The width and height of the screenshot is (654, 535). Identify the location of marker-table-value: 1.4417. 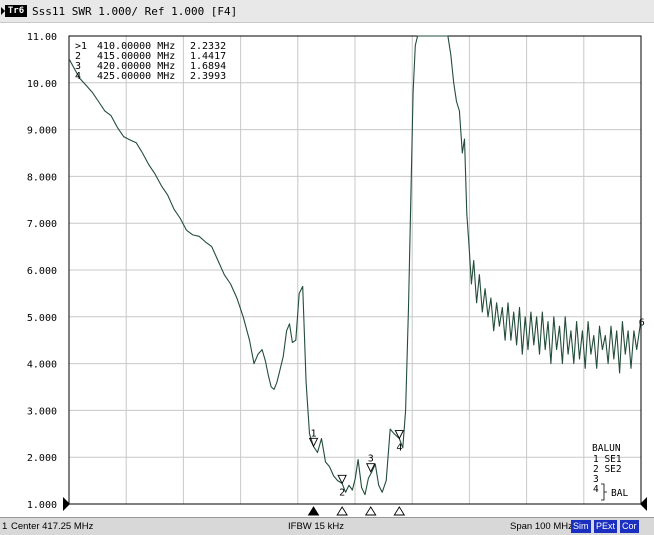
(208, 56).